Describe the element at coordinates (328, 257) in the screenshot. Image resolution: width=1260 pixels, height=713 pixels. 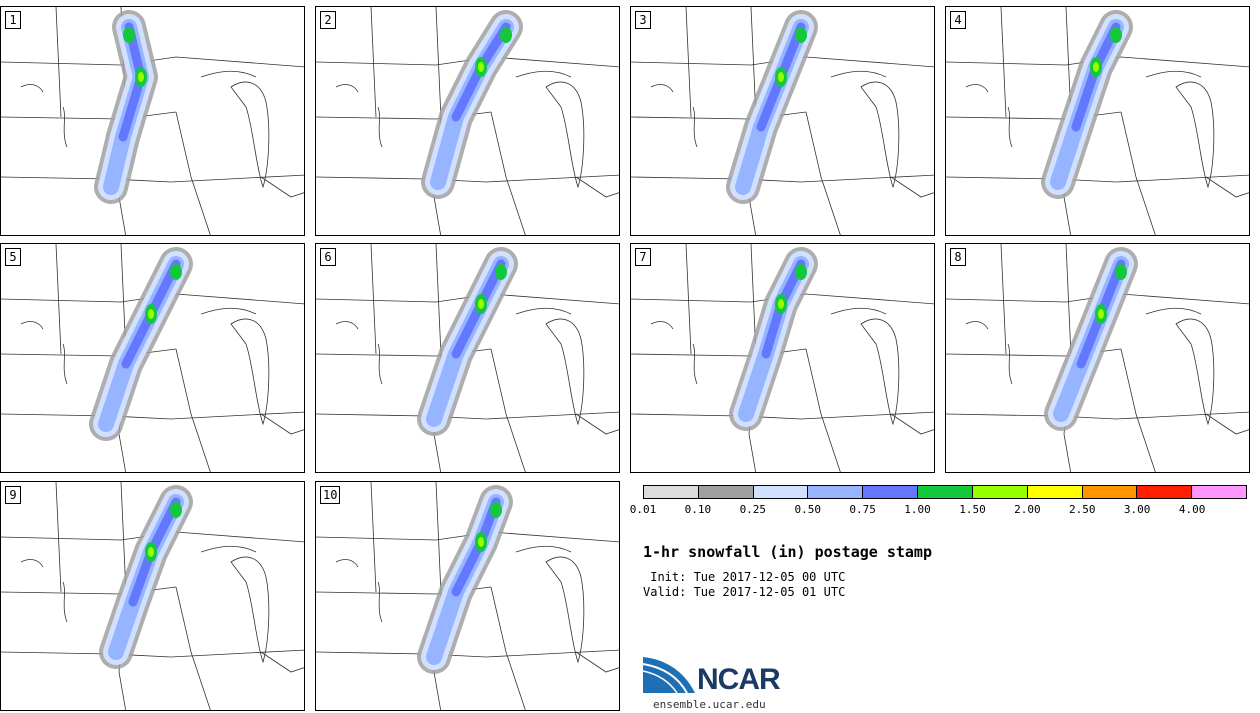
I see `panel-label: 6` at that location.